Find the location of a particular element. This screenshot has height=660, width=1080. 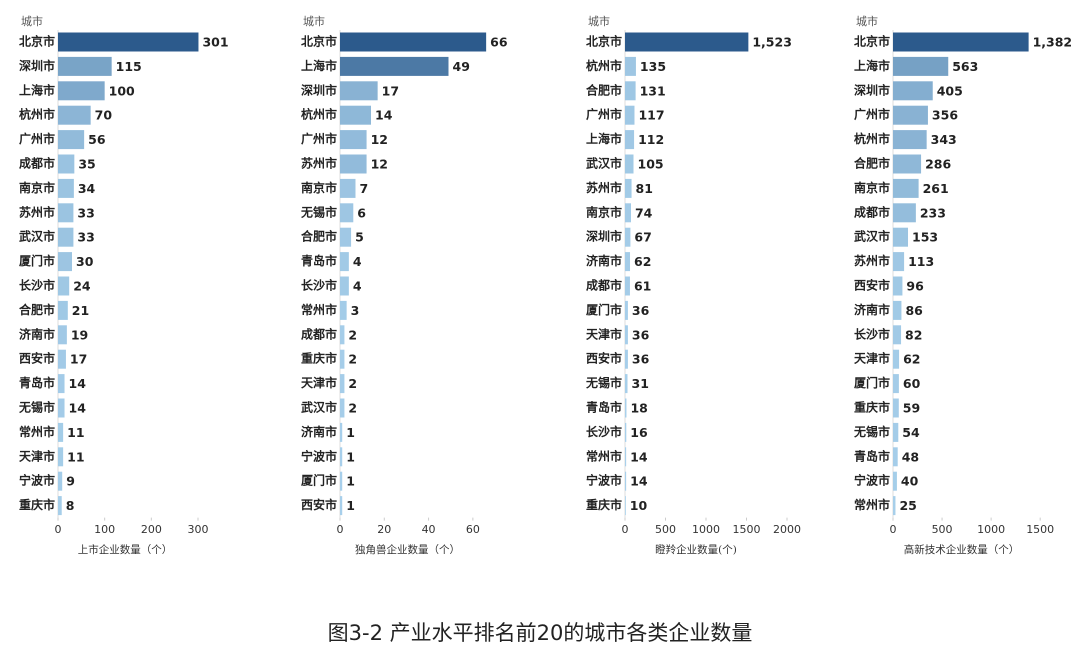

y-tick-label: 成都市 is located at coordinates (37, 163).